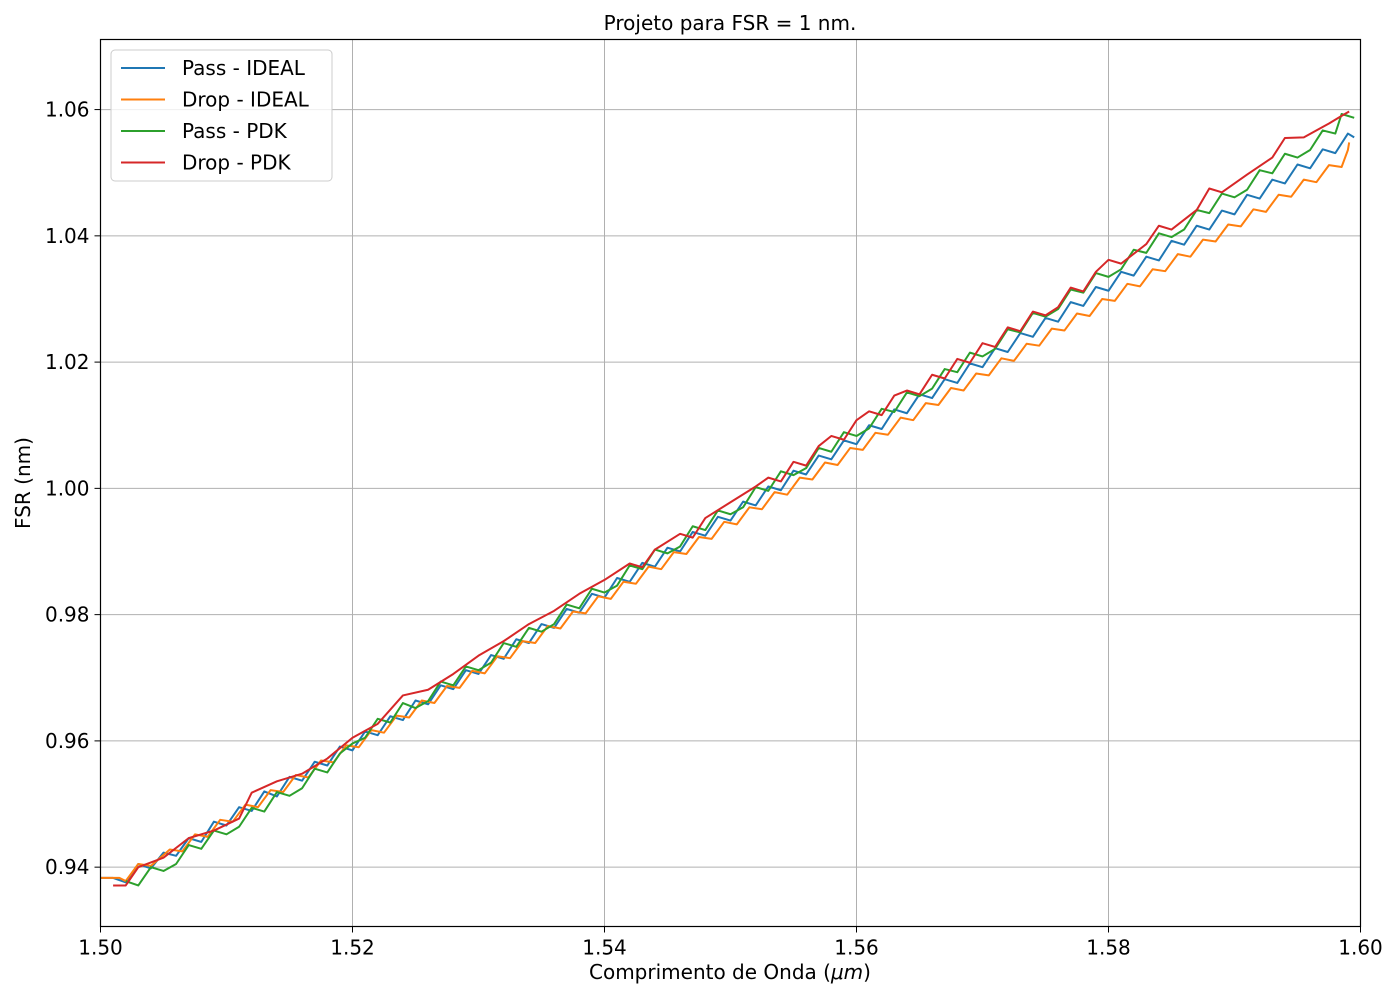 The image size is (1400, 1000). I want to click on y-tick-label: 0.98, so click(67, 615).